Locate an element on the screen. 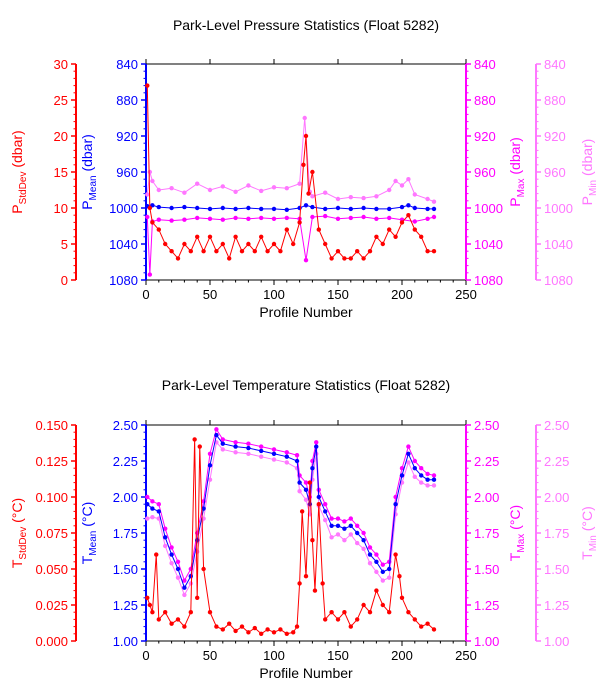 This screenshot has height=699, width=613. series-mean is located at coordinates (291, 511).